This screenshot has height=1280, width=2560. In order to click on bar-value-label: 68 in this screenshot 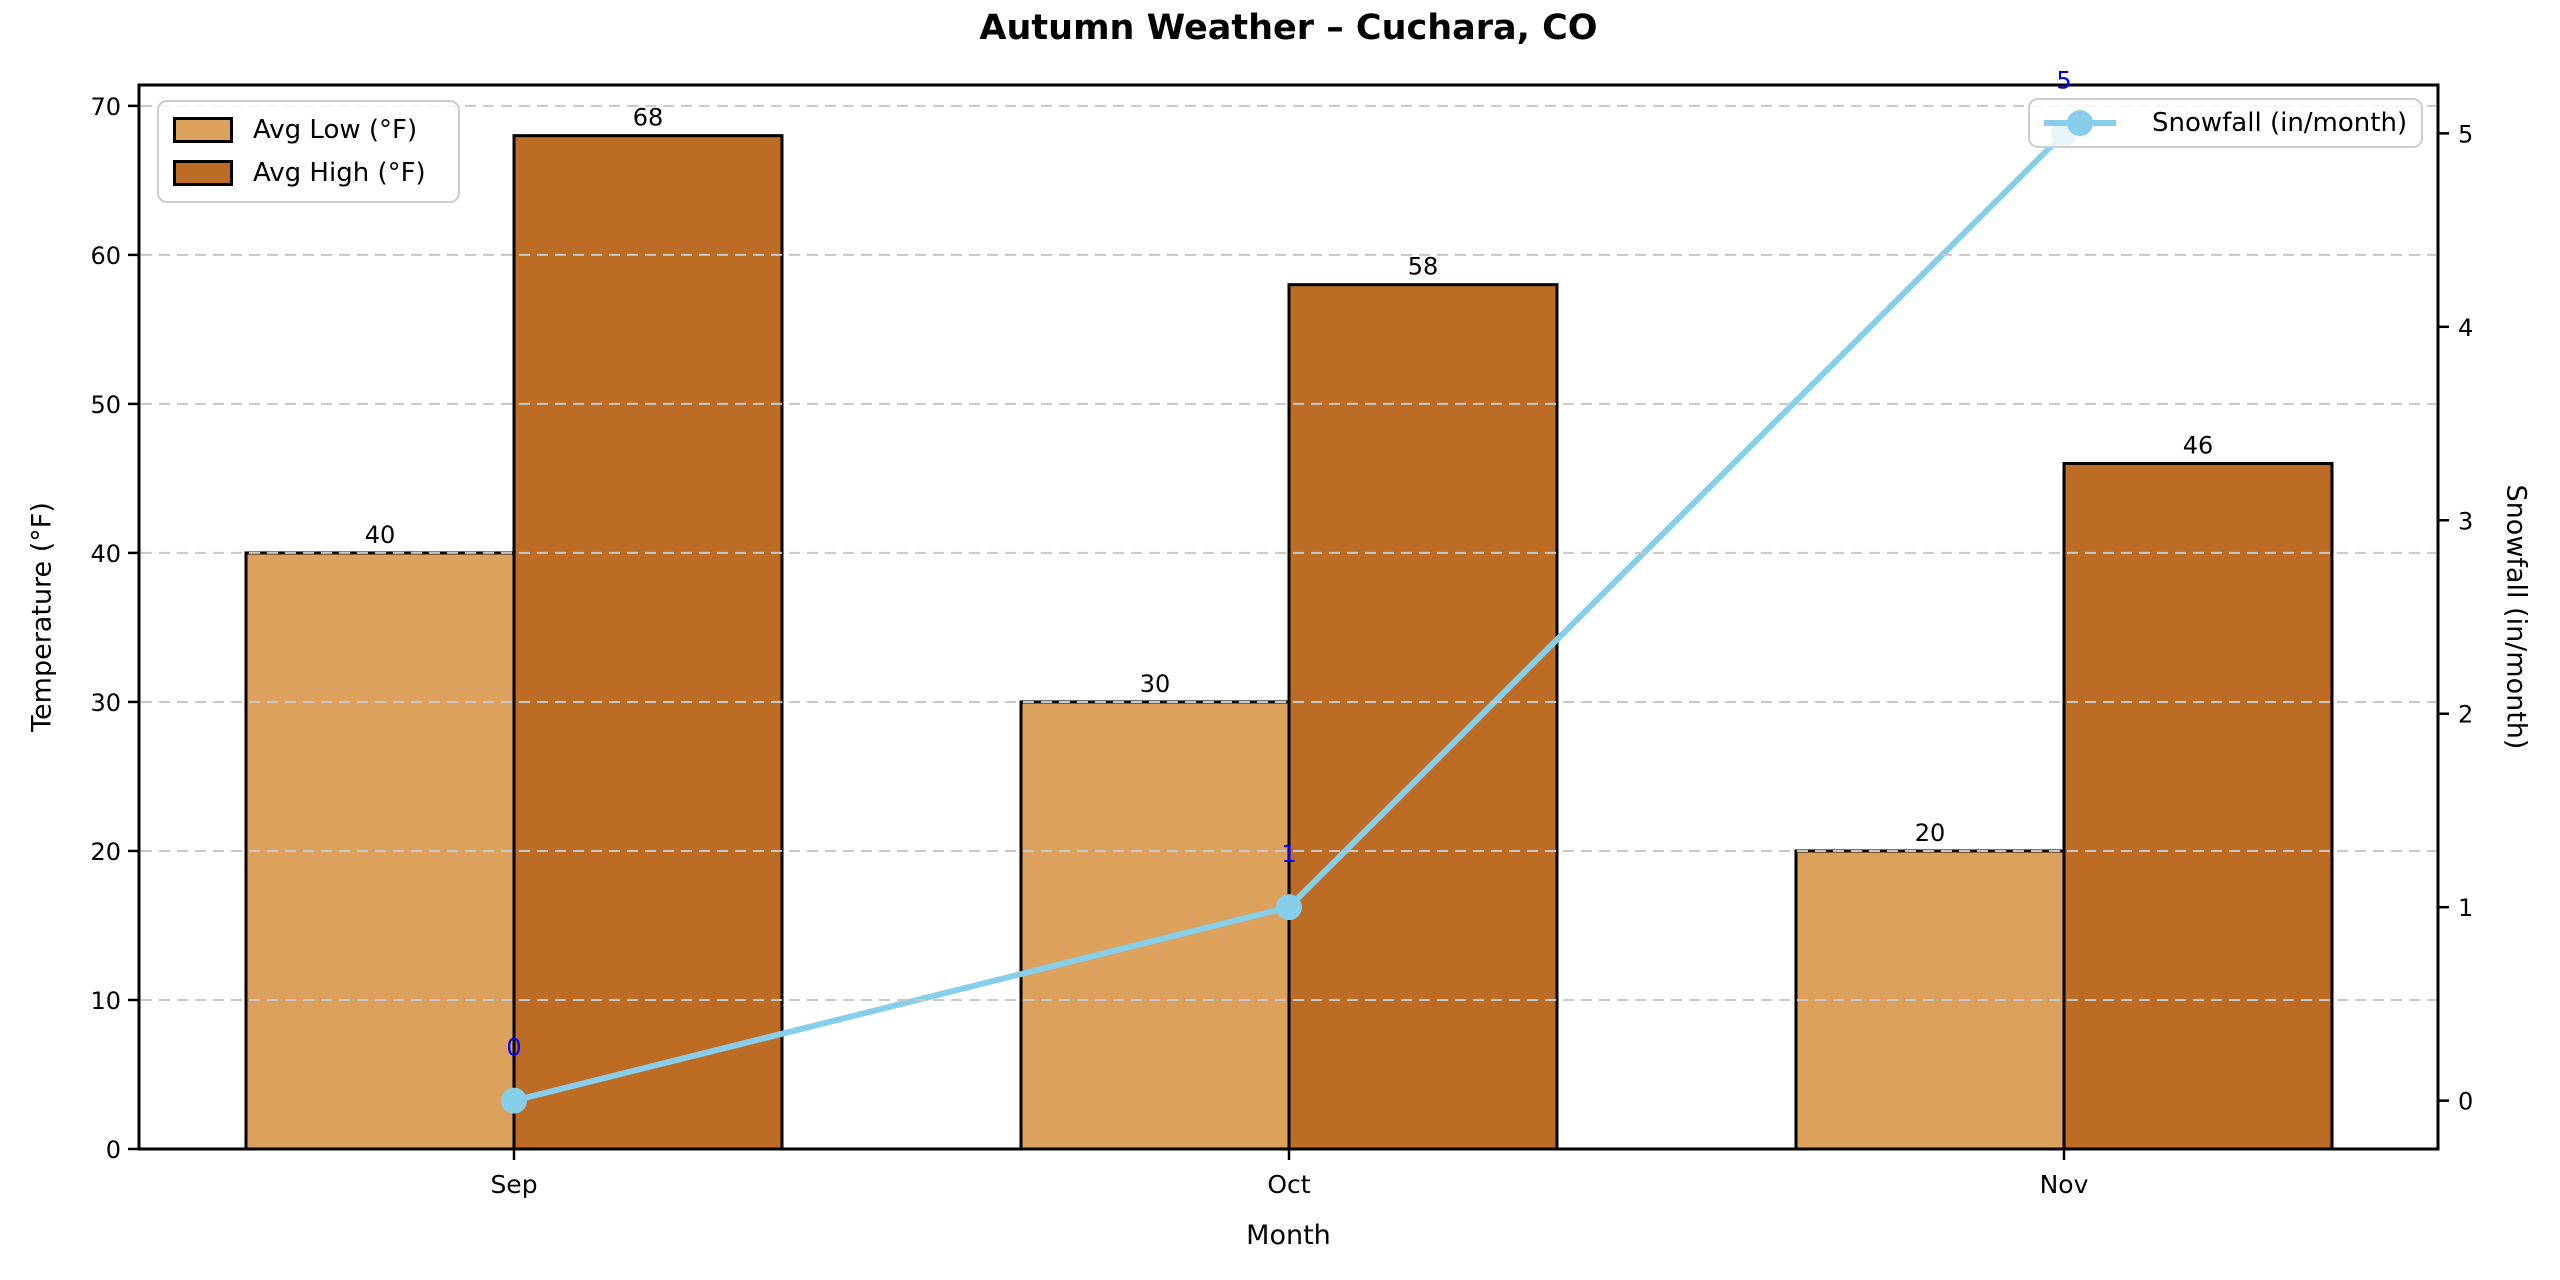, I will do `click(648, 118)`.